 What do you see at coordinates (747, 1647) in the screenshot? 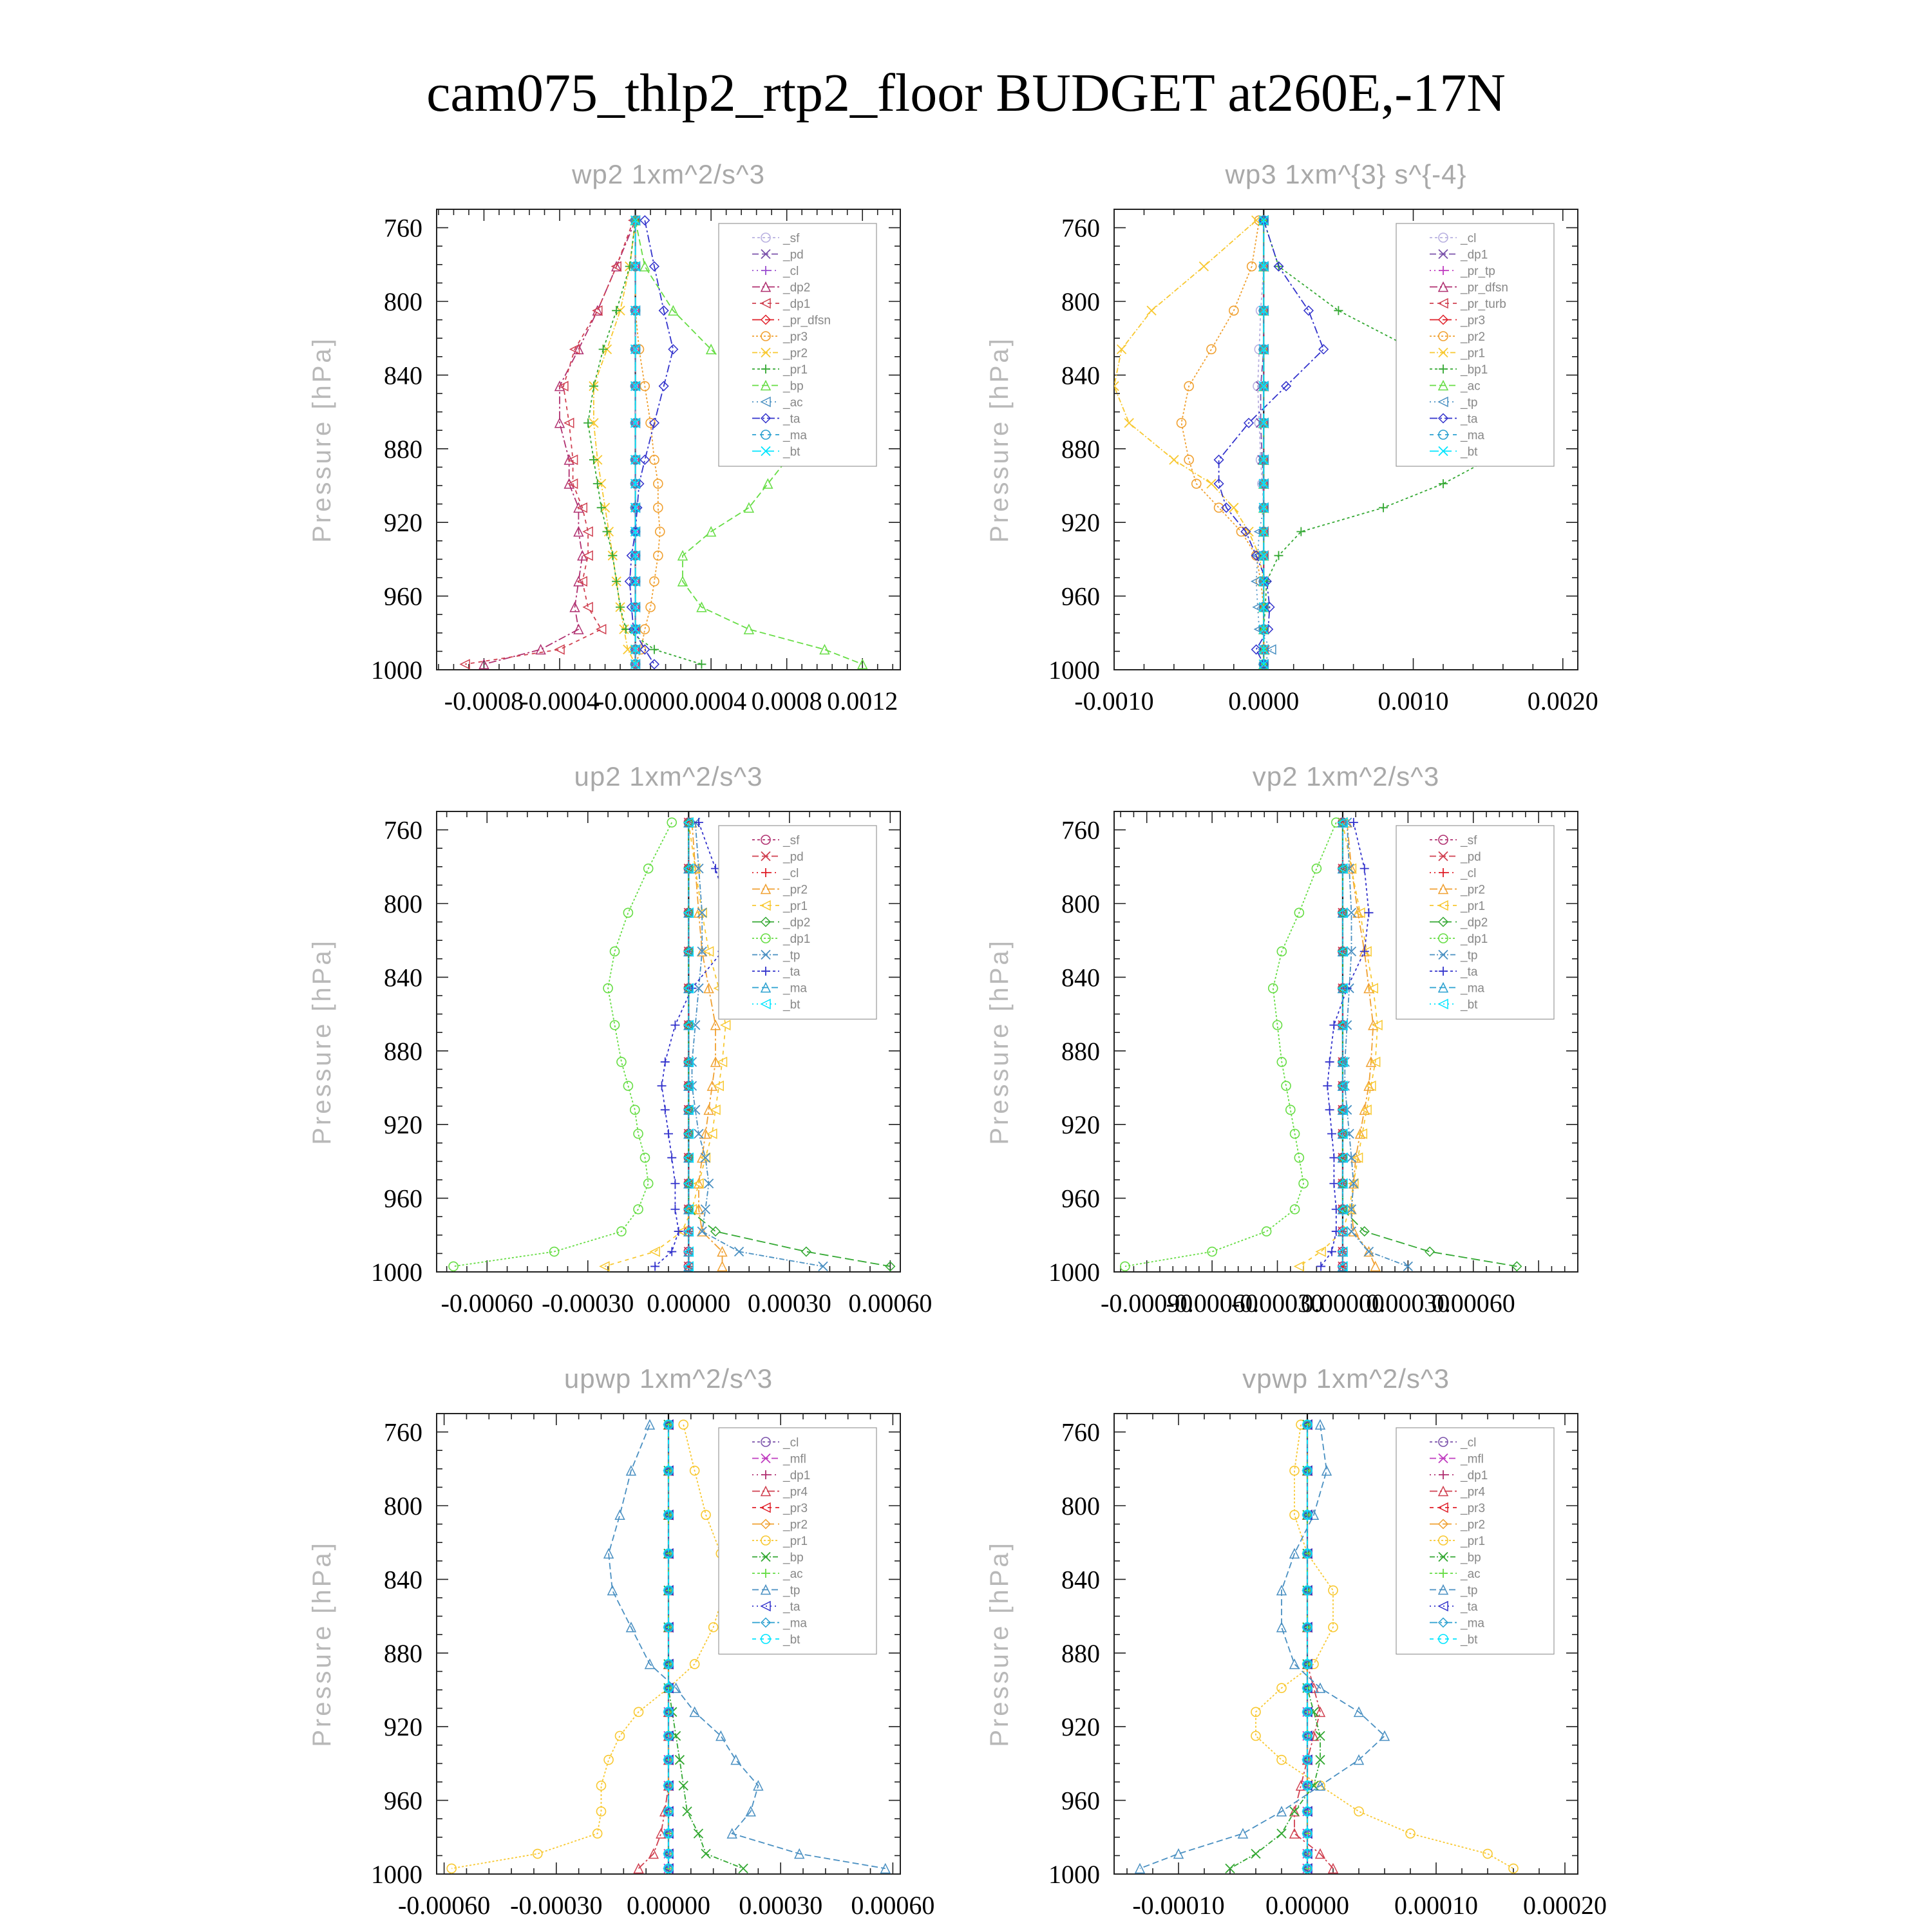
I see `series-line-tp` at bounding box center [747, 1647].